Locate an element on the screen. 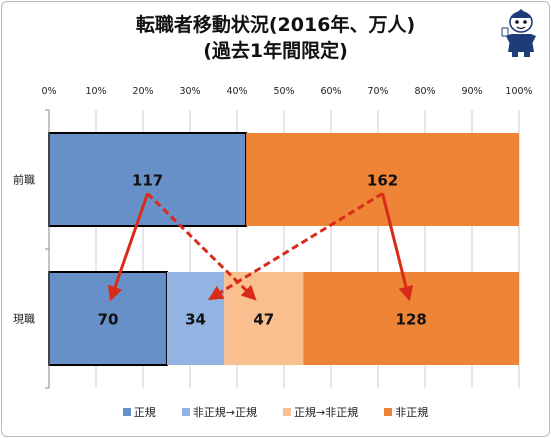 The height and width of the screenshot is (438, 551). mascot-logo is located at coordinates (518, 33).